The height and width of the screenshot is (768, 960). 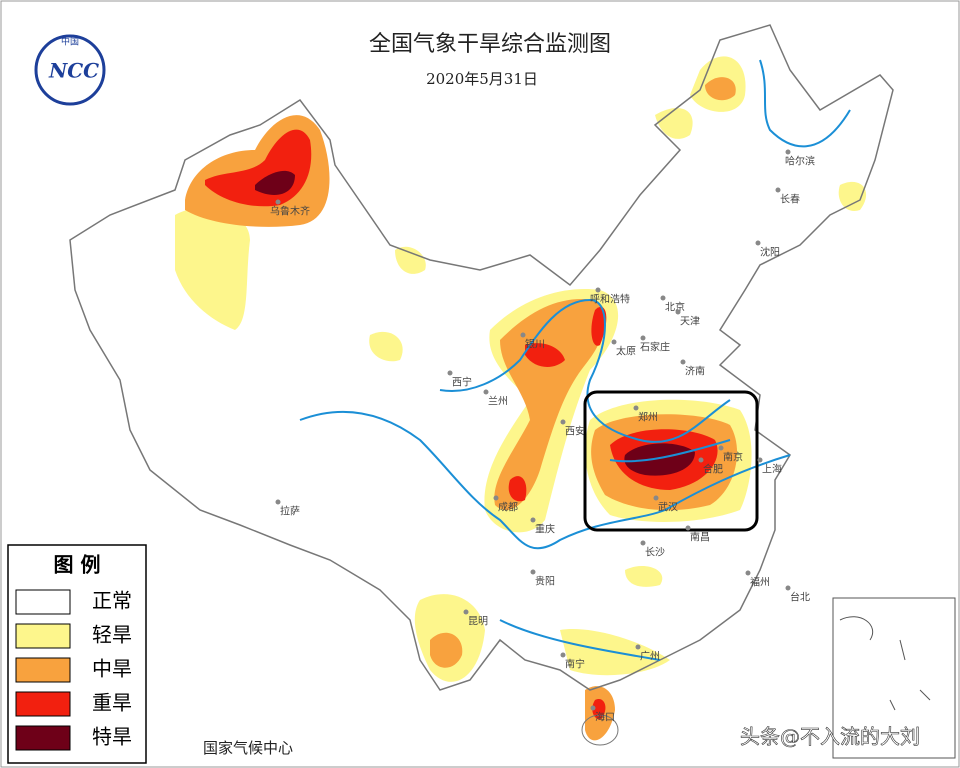 I want to click on date: 2020年5月31日, so click(x=482, y=79).